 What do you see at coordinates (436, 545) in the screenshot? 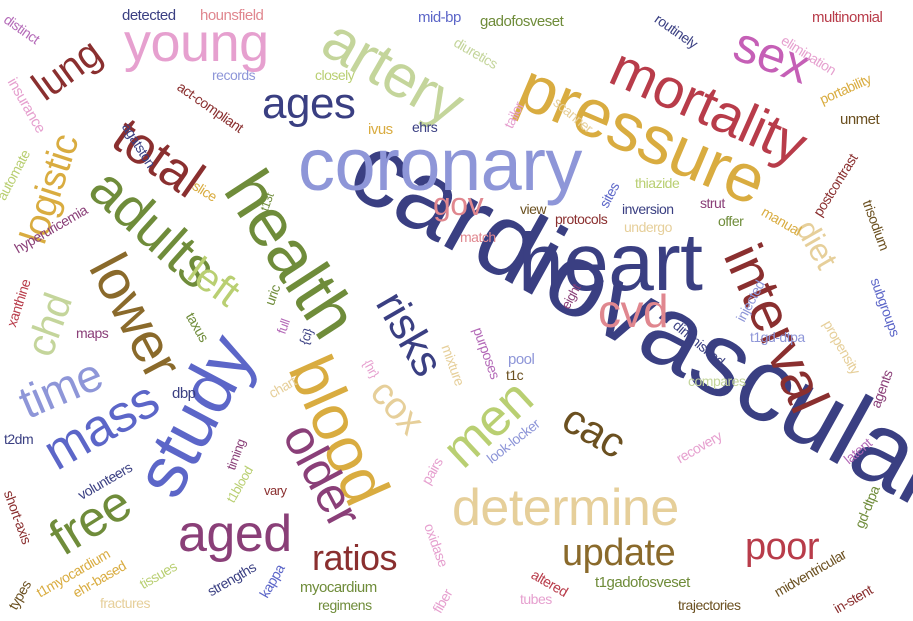
I see `word-oxidase: oxidase` at bounding box center [436, 545].